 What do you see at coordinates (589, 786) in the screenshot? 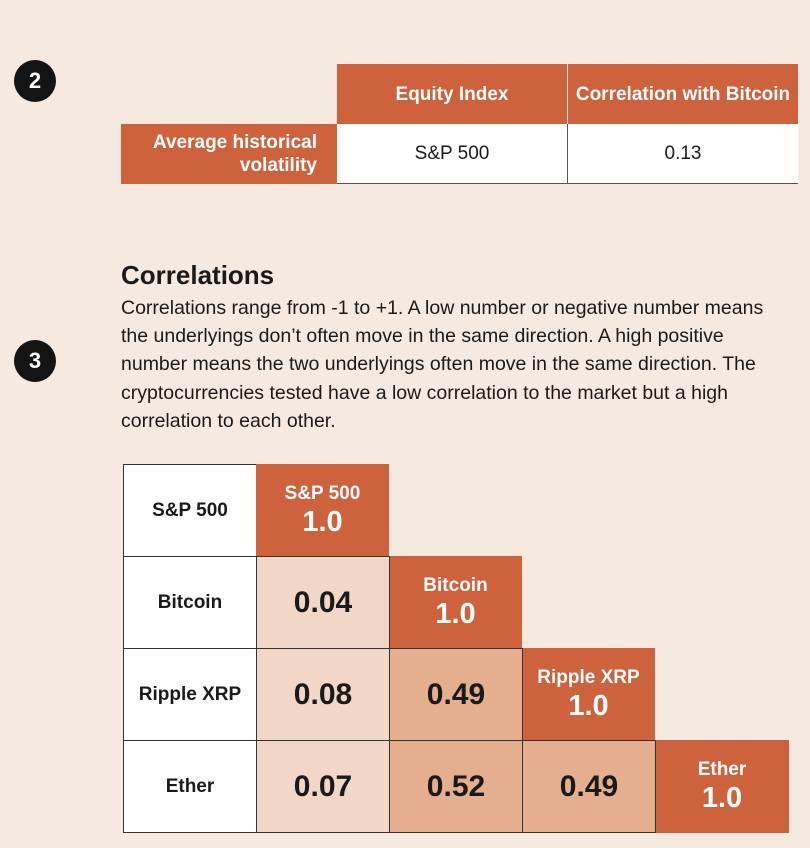
I see `cell-ether-ripple: 0.49` at bounding box center [589, 786].